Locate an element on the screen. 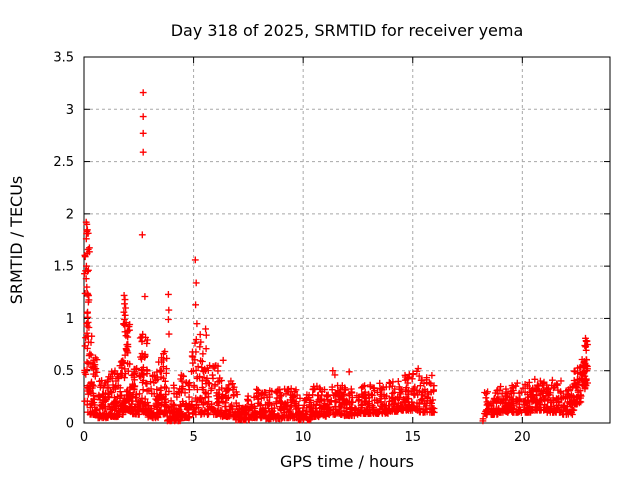  y-tick-label: 3 is located at coordinates (70, 110).